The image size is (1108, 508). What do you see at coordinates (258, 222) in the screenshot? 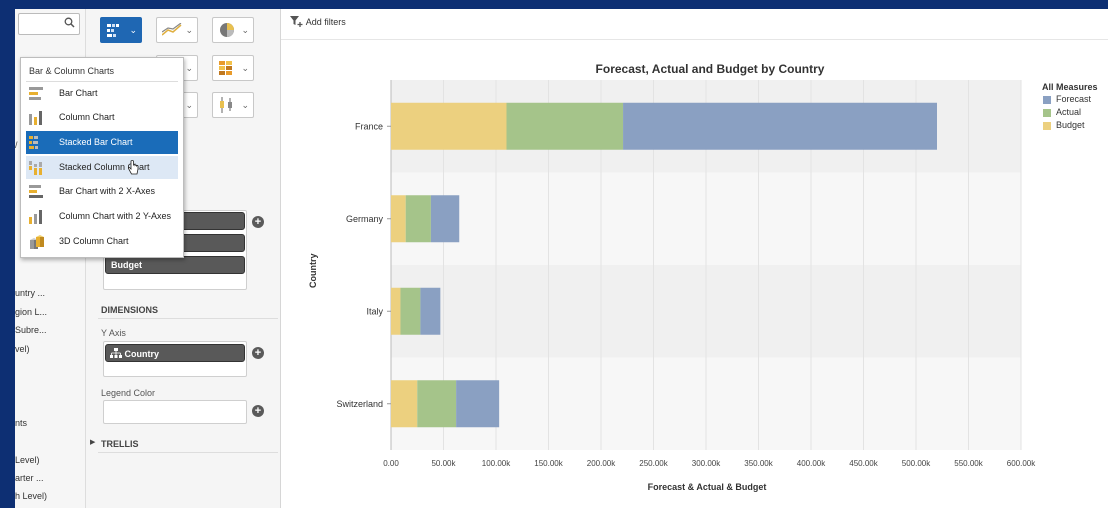
I see `add-measure-icon: +` at bounding box center [258, 222].